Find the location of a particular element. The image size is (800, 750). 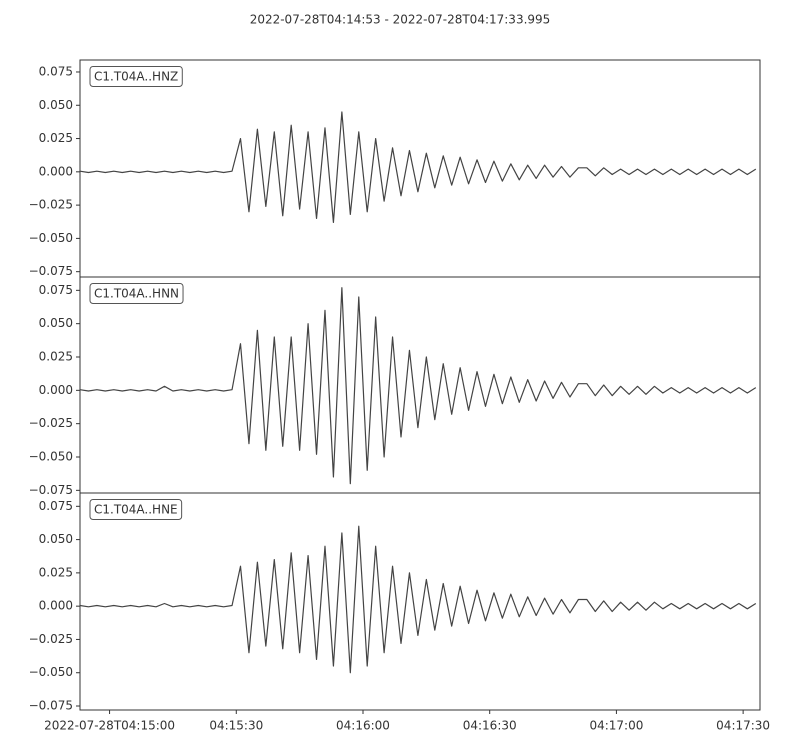

x-tick-label: 04:17:30 is located at coordinates (743, 726).